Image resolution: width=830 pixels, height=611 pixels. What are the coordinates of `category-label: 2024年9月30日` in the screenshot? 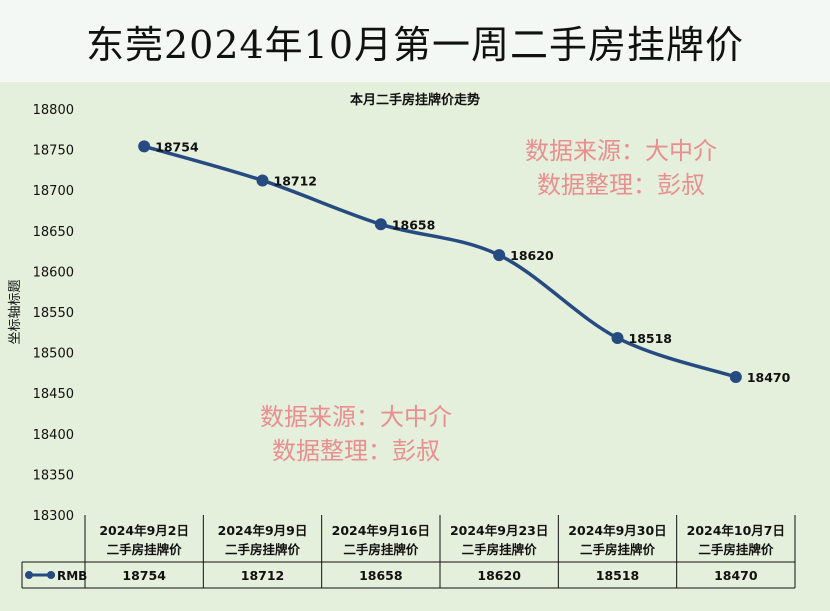 It's located at (617, 530).